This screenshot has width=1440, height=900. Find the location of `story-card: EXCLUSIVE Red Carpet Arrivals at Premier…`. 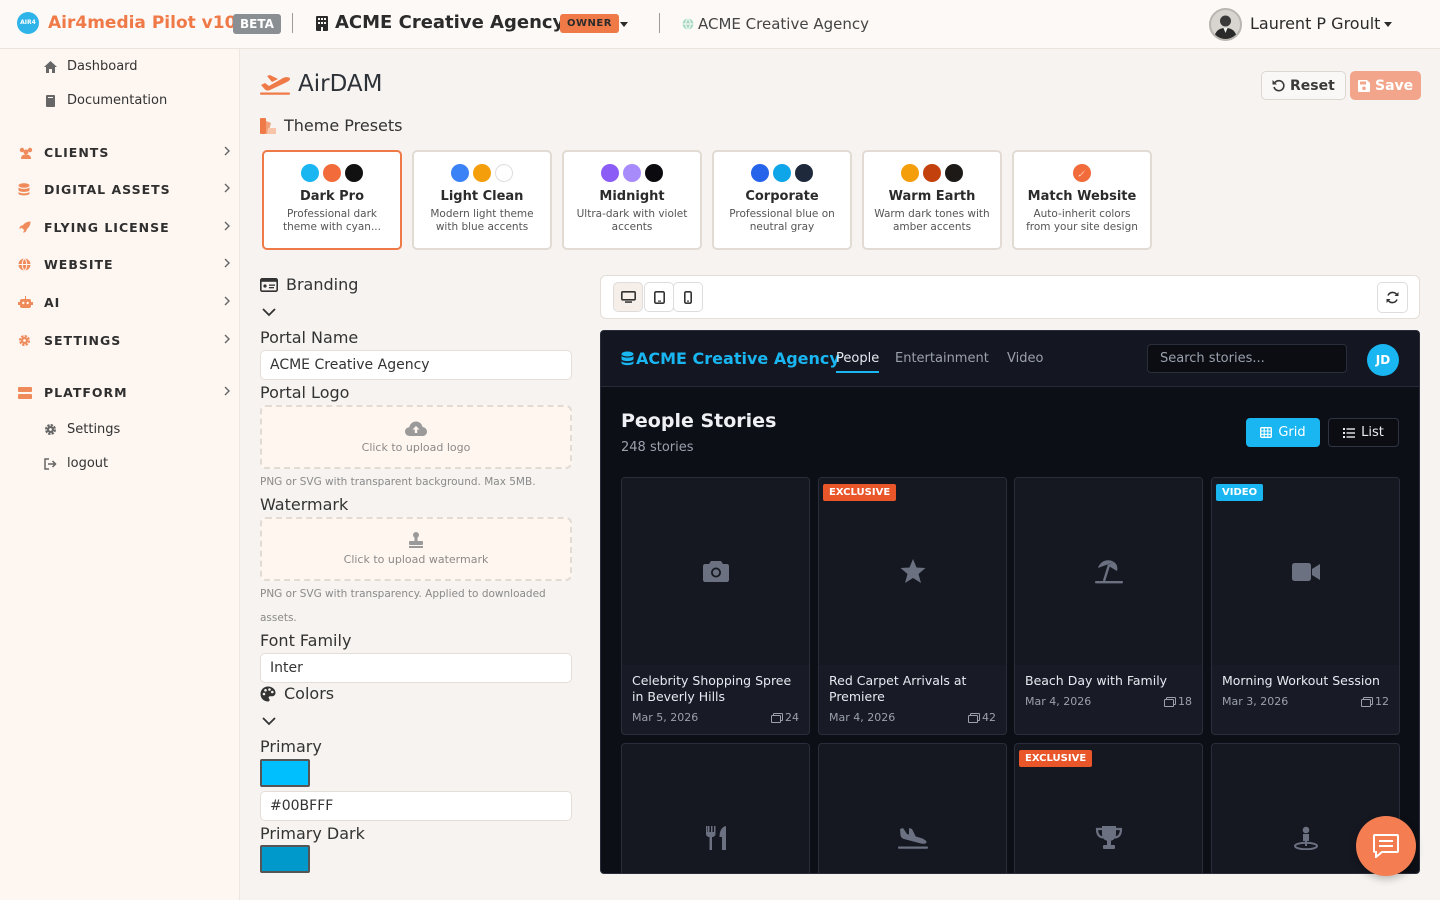

story-card: EXCLUSIVE Red Carpet Arrivals at Premier… is located at coordinates (912, 606).